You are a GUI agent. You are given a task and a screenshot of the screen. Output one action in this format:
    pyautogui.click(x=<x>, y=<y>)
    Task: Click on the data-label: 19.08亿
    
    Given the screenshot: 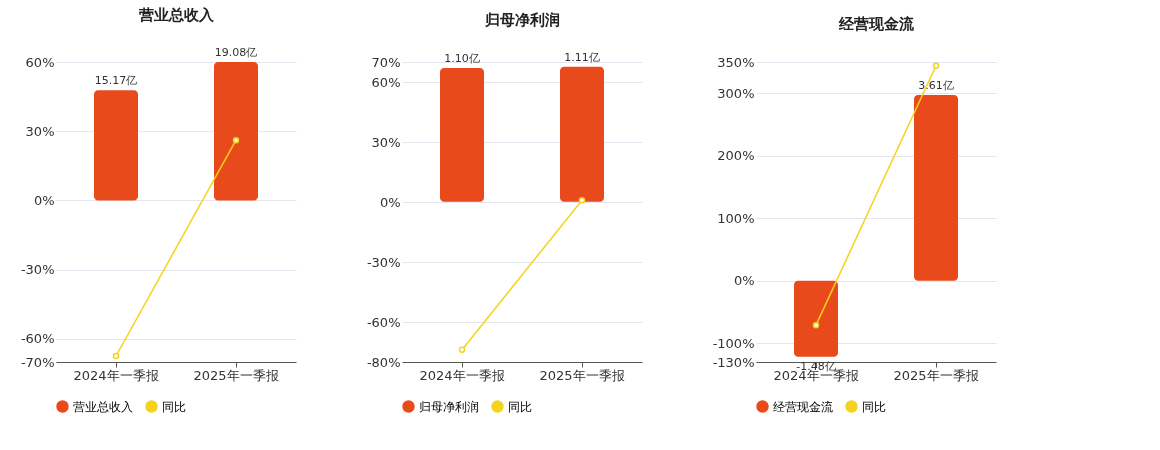 What is the action you would take?
    pyautogui.click(x=236, y=52)
    